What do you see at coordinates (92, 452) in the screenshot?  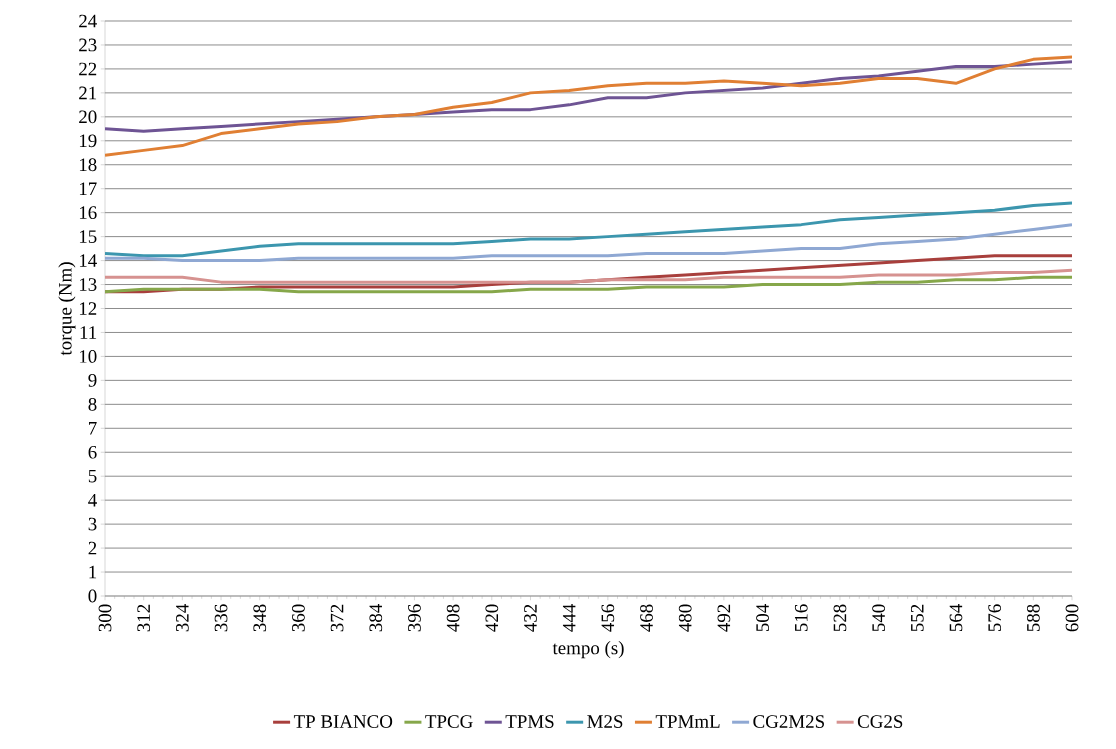 I see `y-tick-label: 6` at bounding box center [92, 452].